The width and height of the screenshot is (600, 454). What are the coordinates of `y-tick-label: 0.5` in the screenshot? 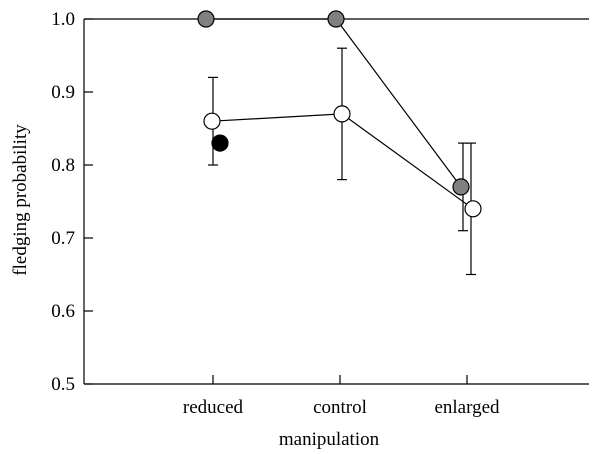 It's located at (63, 384).